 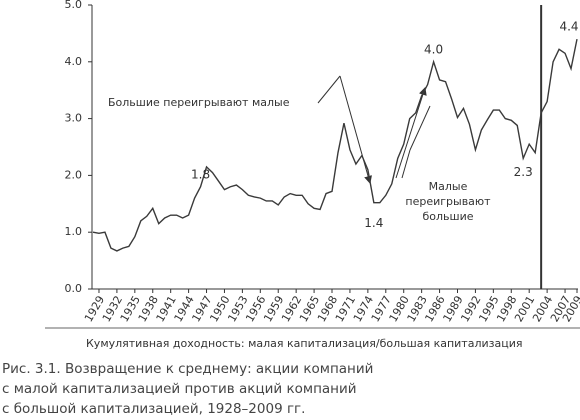 I want to click on y-tick-label: 3.0, so click(x=74, y=118).